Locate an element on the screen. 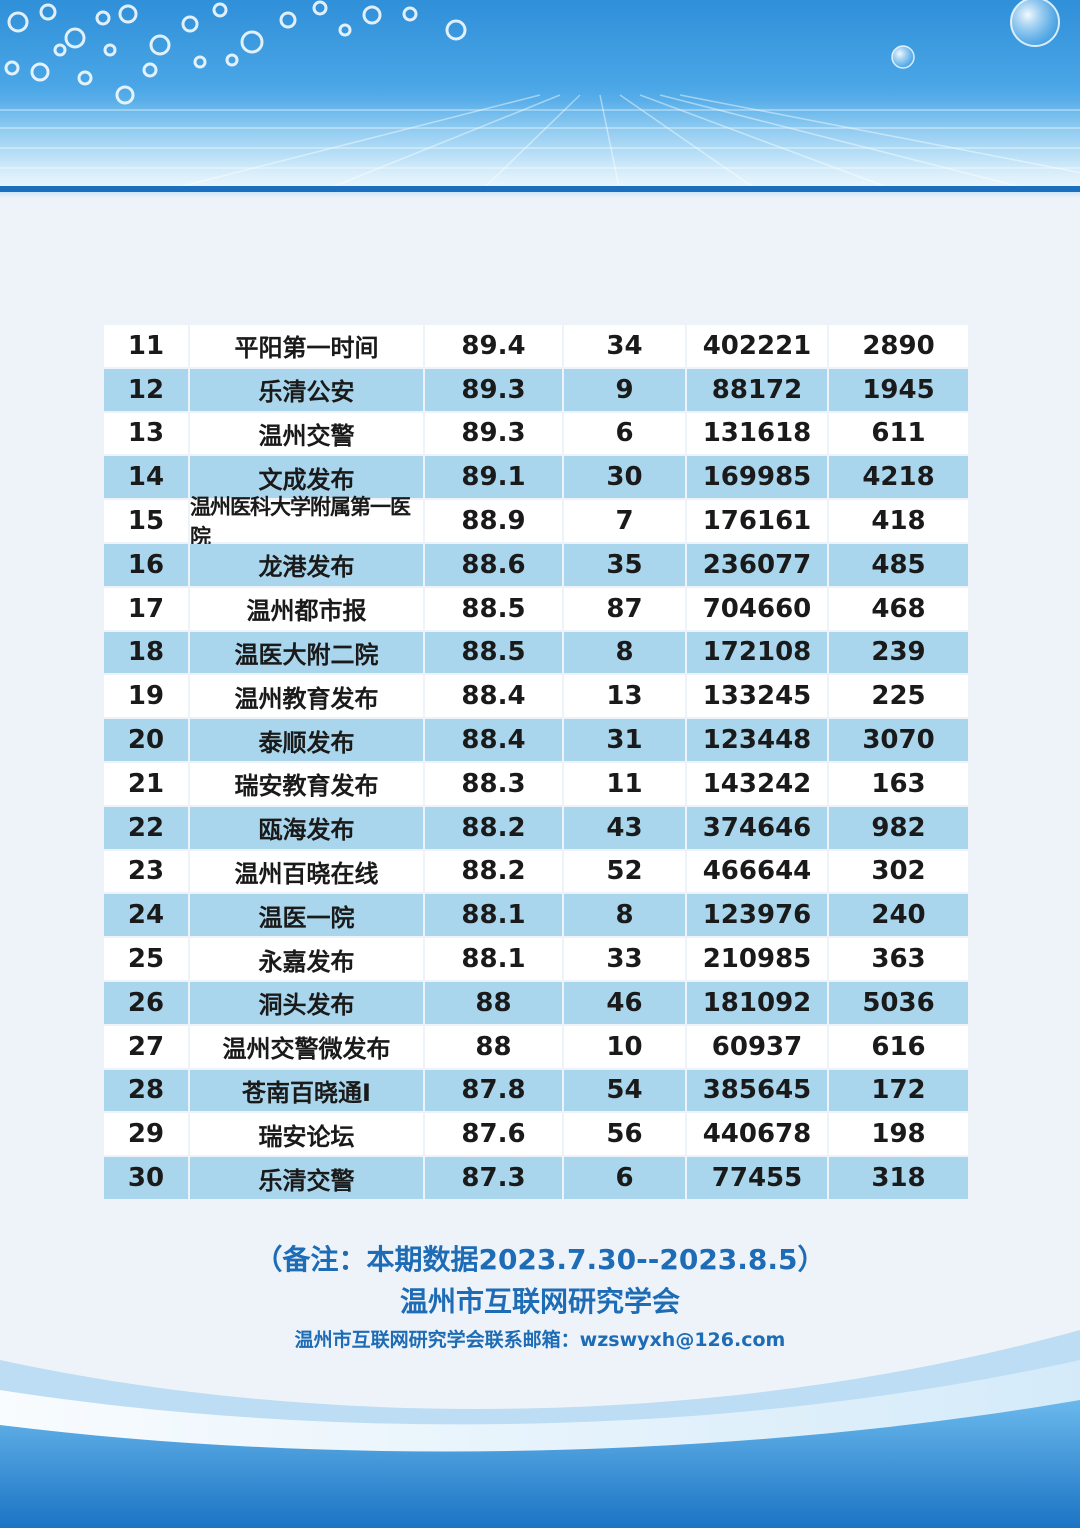  reads-cell: 181092 is located at coordinates (757, 1002).